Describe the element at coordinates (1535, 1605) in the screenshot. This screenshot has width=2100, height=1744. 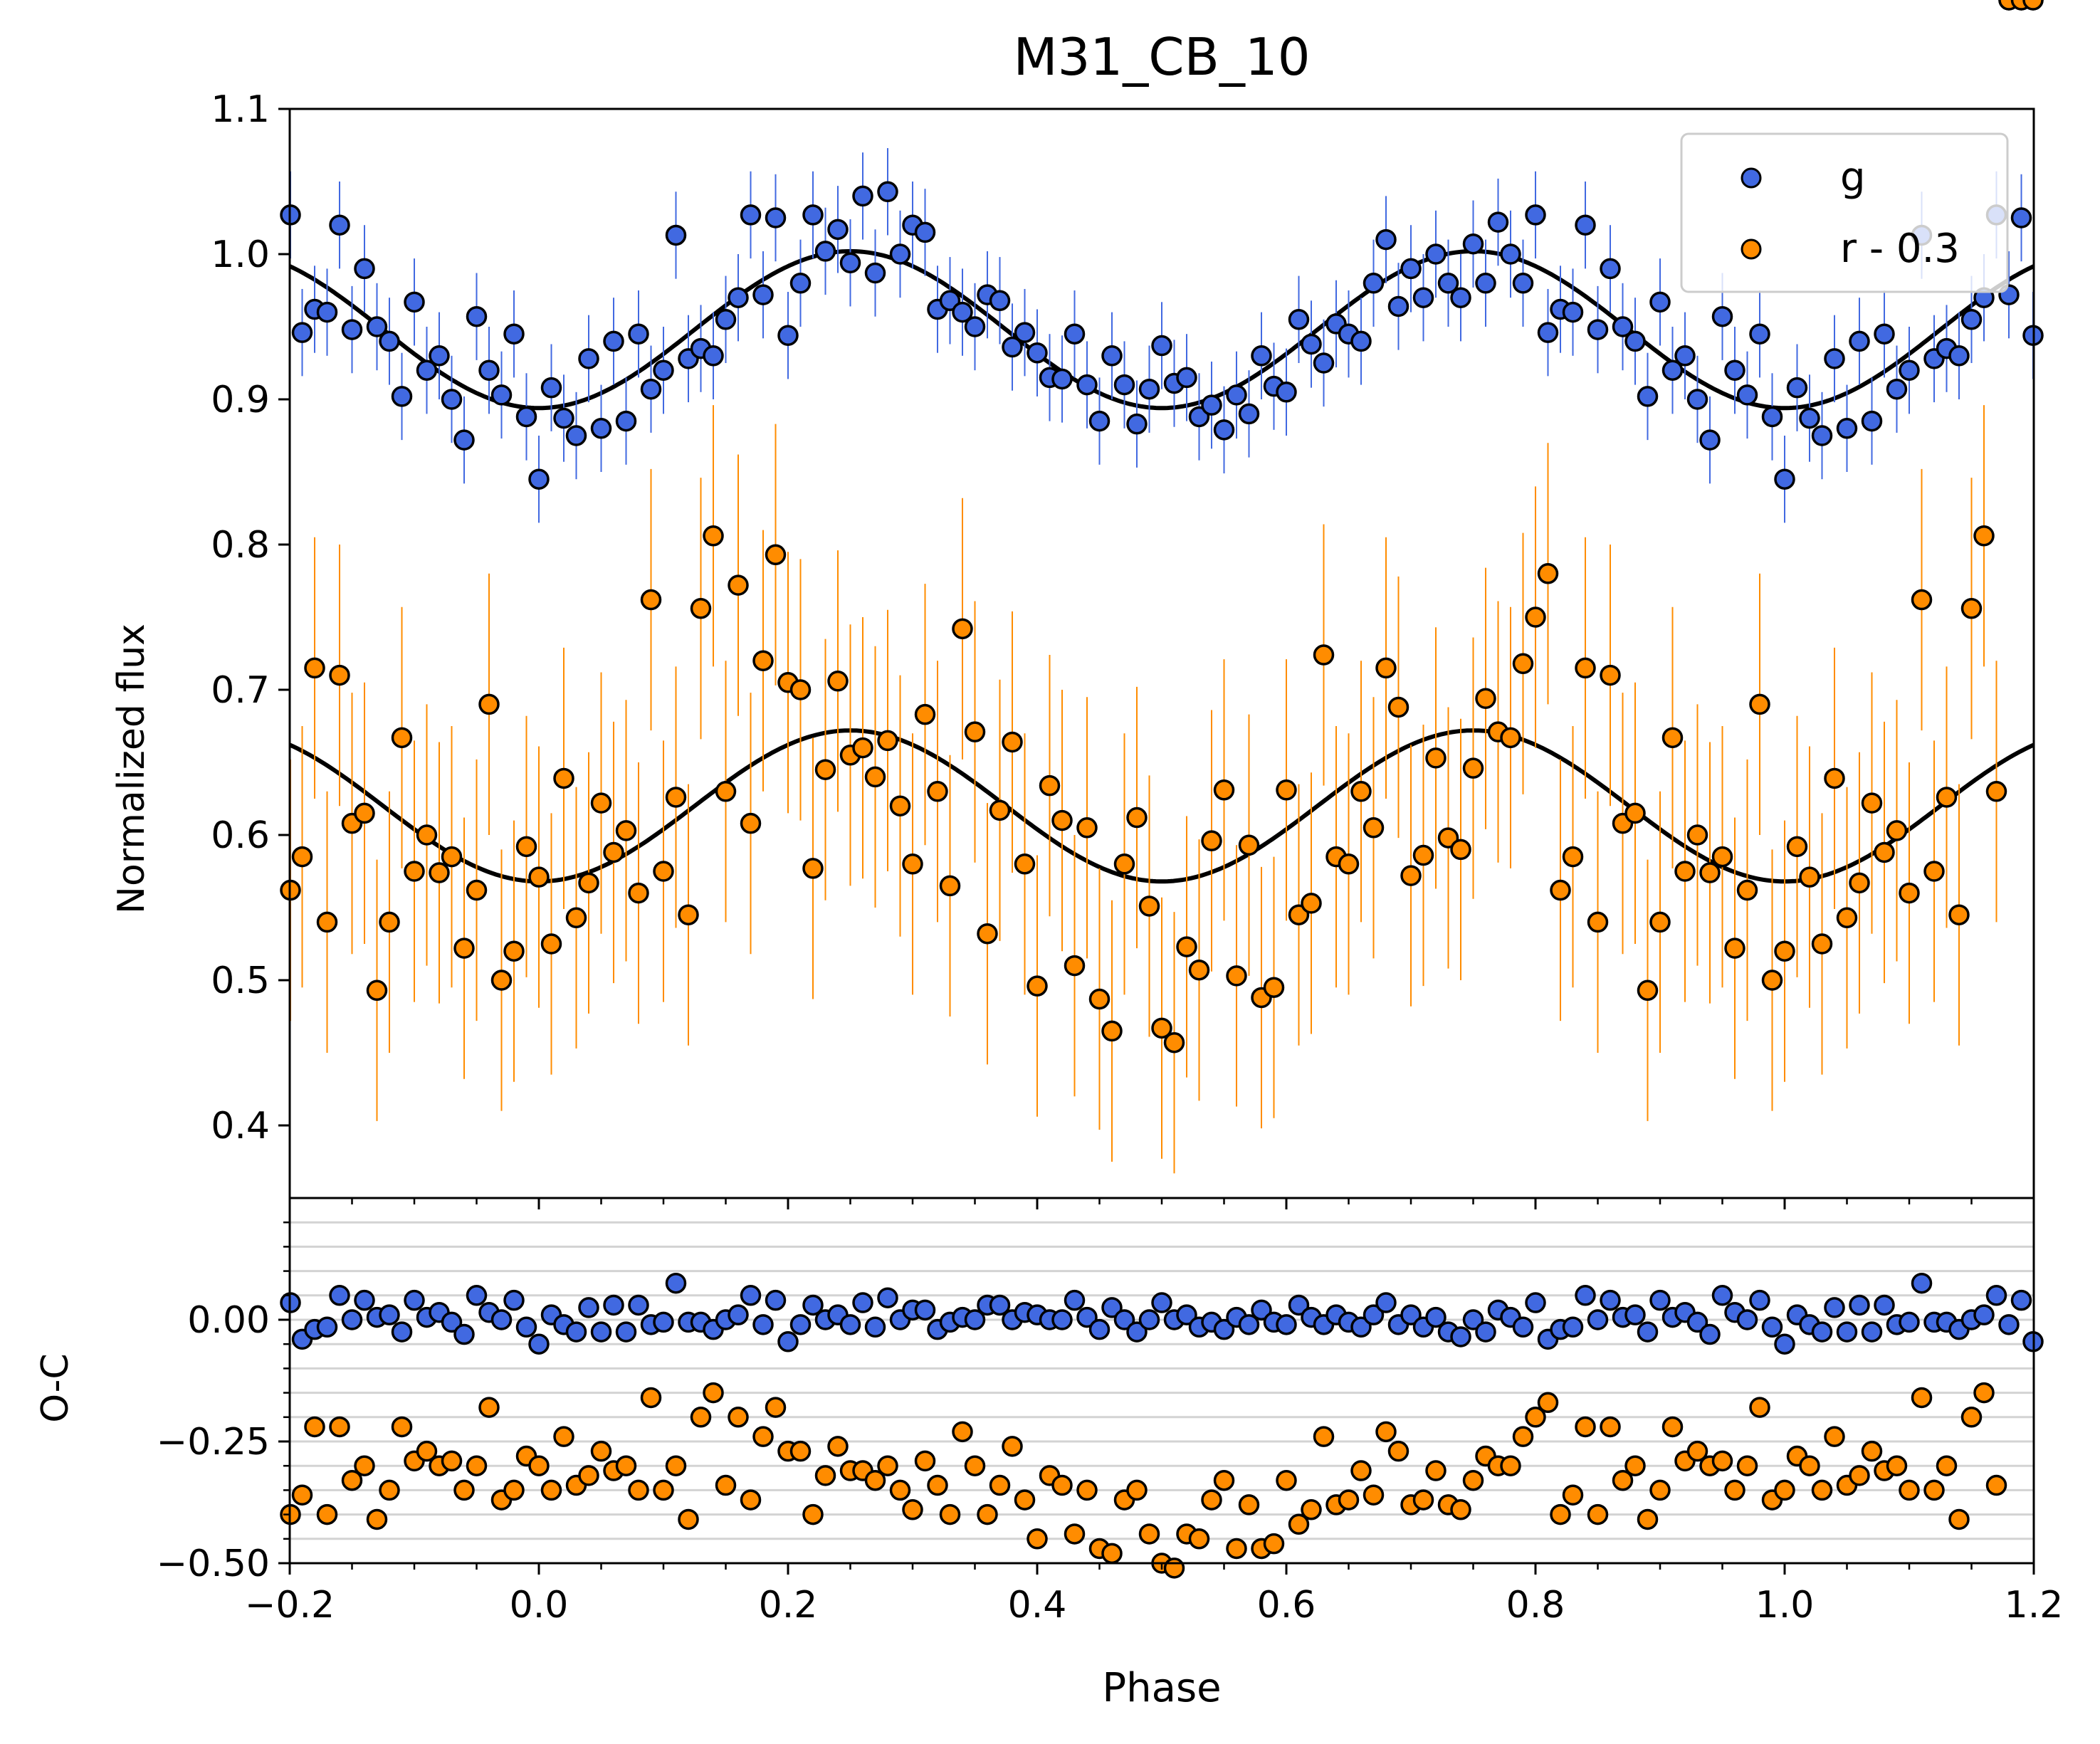
I see `x-tick-label: 0.8` at that location.